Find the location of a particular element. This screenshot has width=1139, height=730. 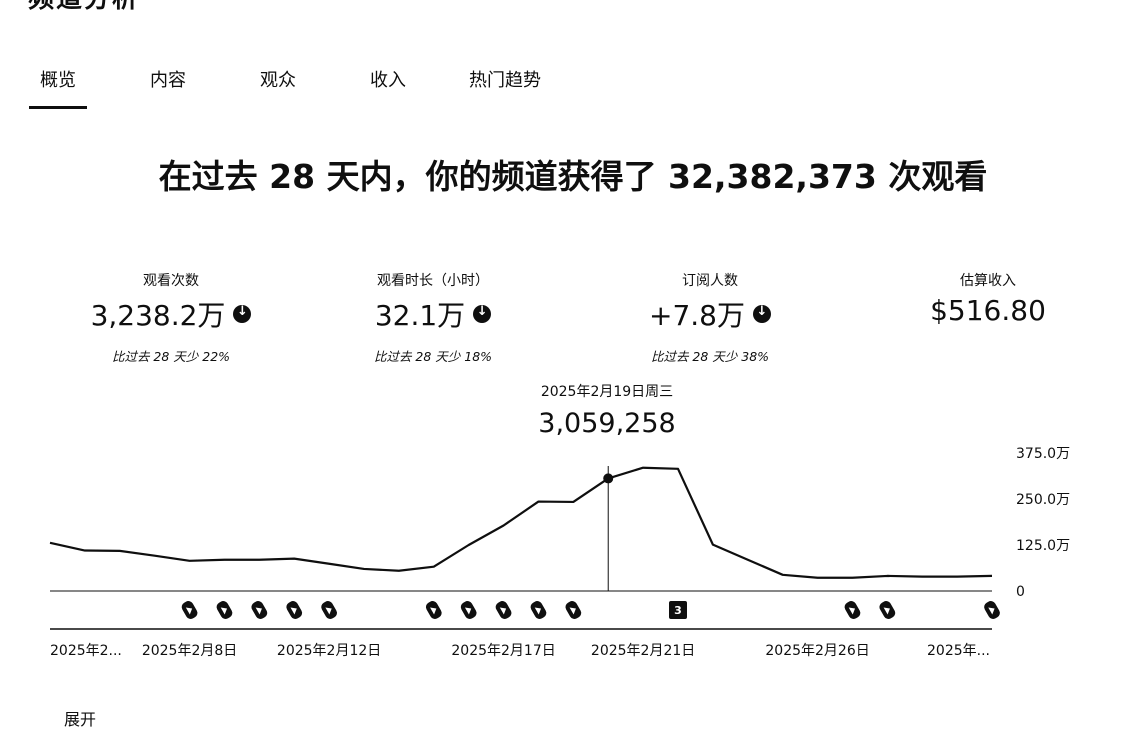

tab-overview: 概览 is located at coordinates (58, 87).